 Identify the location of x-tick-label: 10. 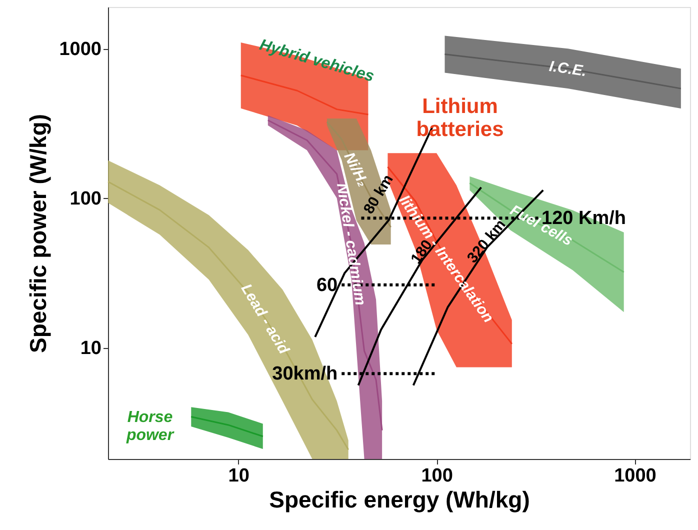
(239, 476).